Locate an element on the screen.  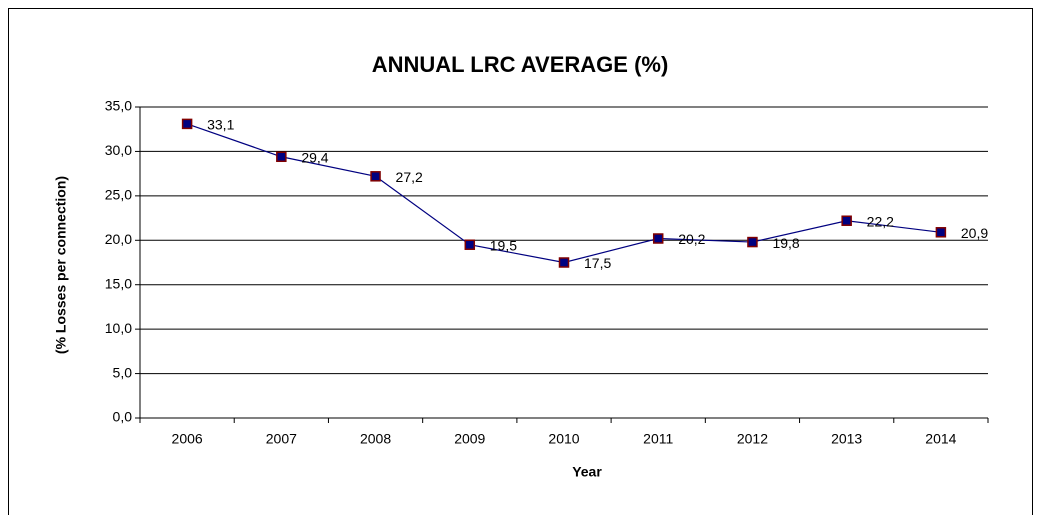
y-tick-label: 5,0 is located at coordinates (123, 372).